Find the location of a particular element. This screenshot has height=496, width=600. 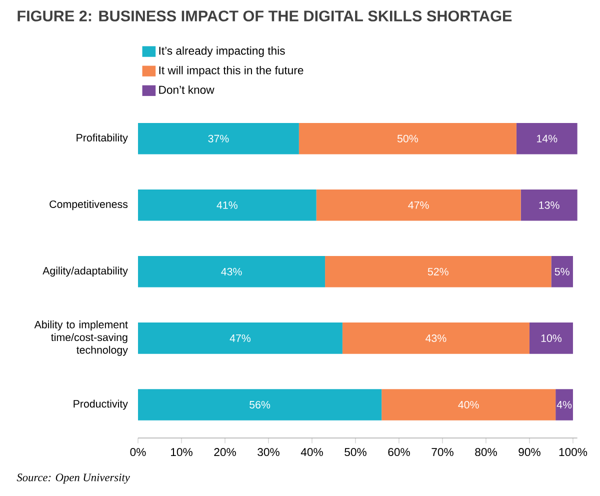

legend-label: Don’t know is located at coordinates (186, 90).